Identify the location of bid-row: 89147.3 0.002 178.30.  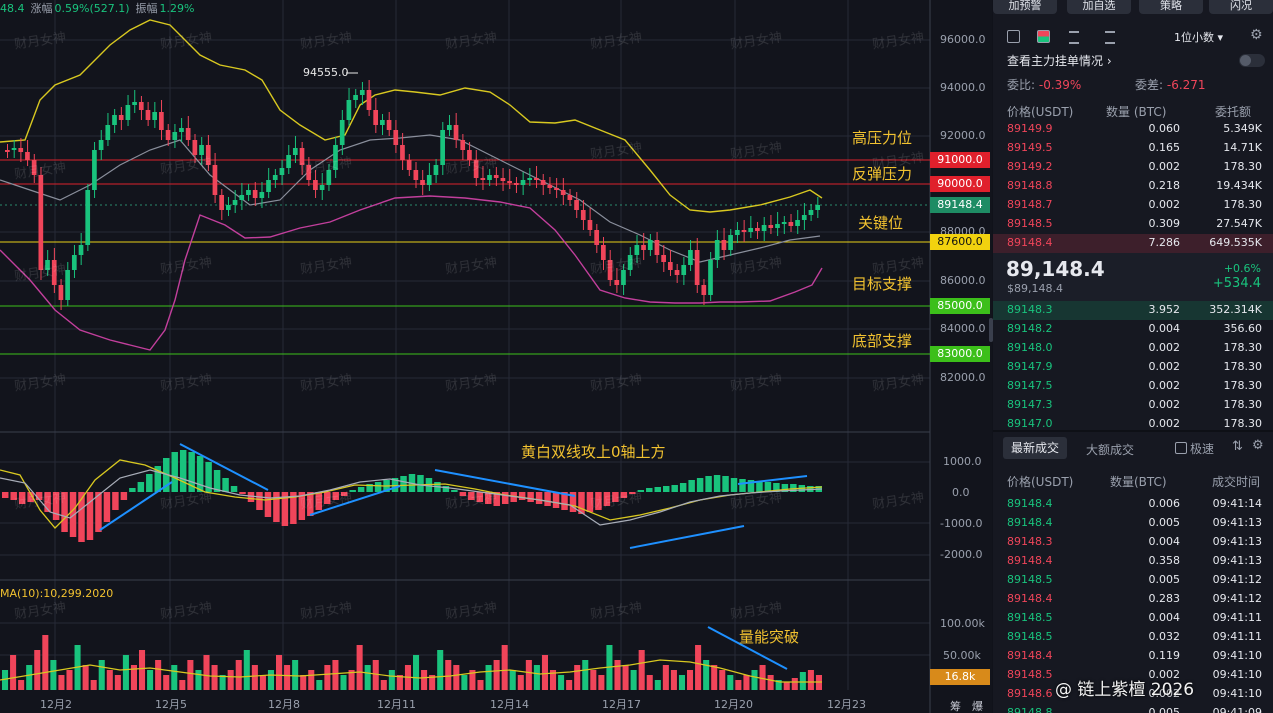
(1133, 405).